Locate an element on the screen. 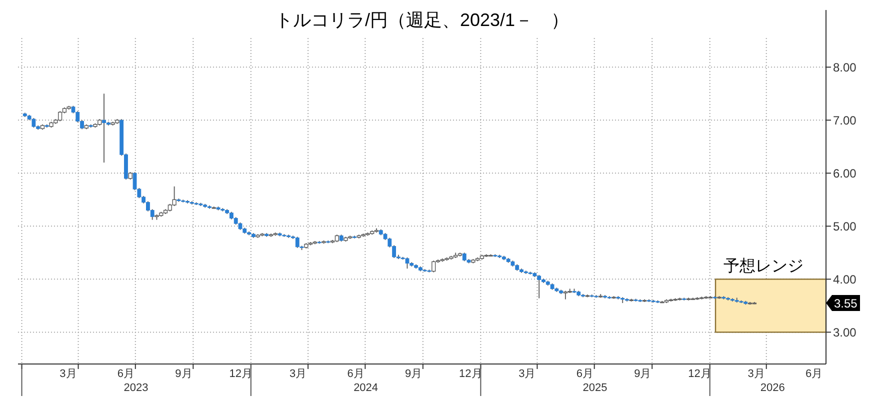 Image resolution: width=881 pixels, height=398 pixels. x2-tick-label: 2023 is located at coordinates (136, 388).